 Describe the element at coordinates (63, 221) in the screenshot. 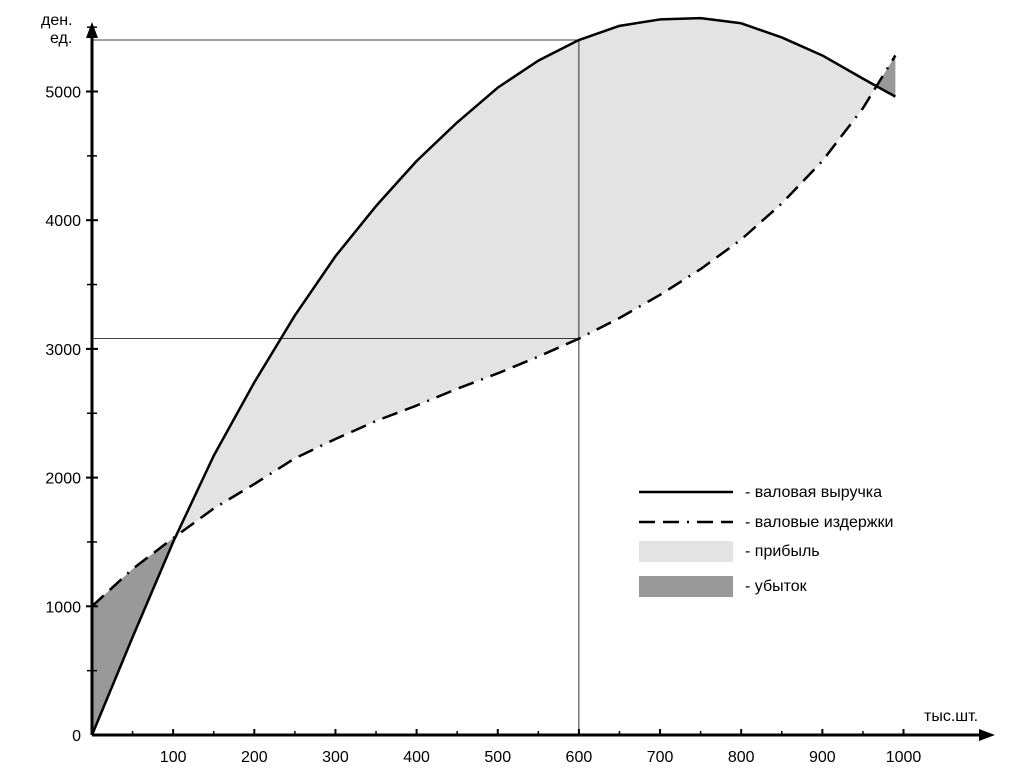

I see `y-tick-label: 4000` at that location.